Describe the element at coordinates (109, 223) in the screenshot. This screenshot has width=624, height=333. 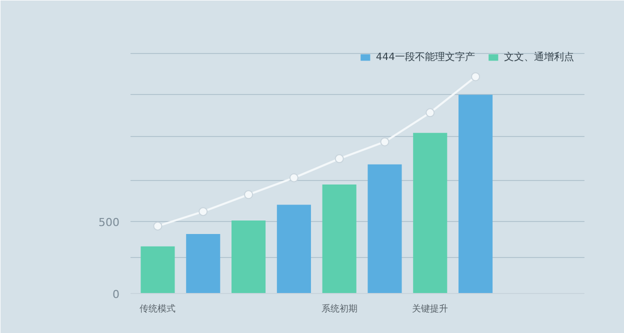
I see `y-tick-label: 500` at that location.